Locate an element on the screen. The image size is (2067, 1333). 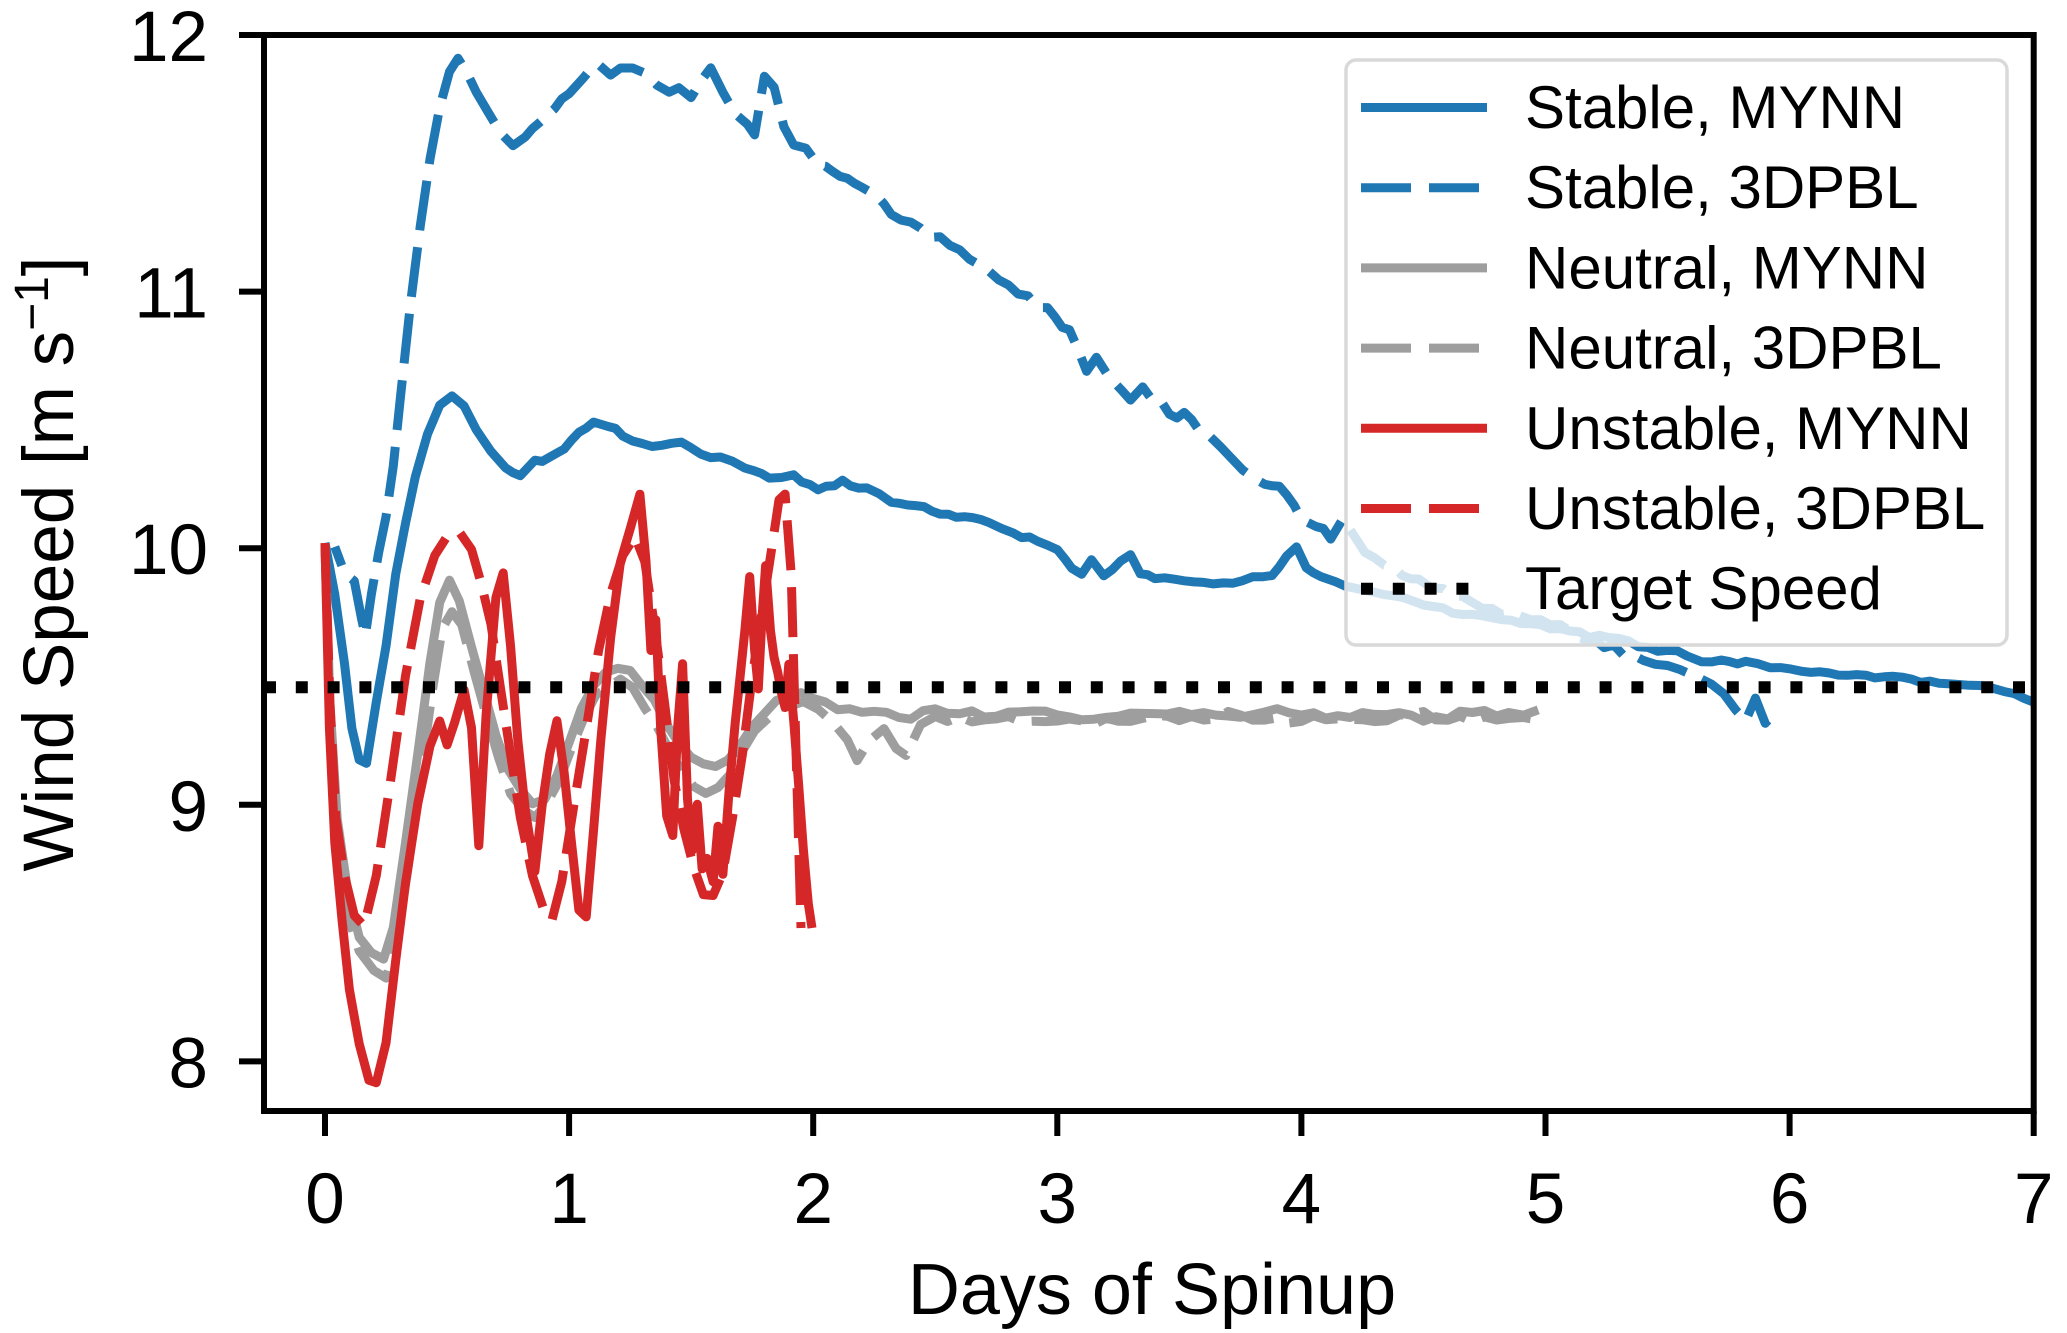
svg-text: Unstable, MYNN is located at coordinates (1748, 428).